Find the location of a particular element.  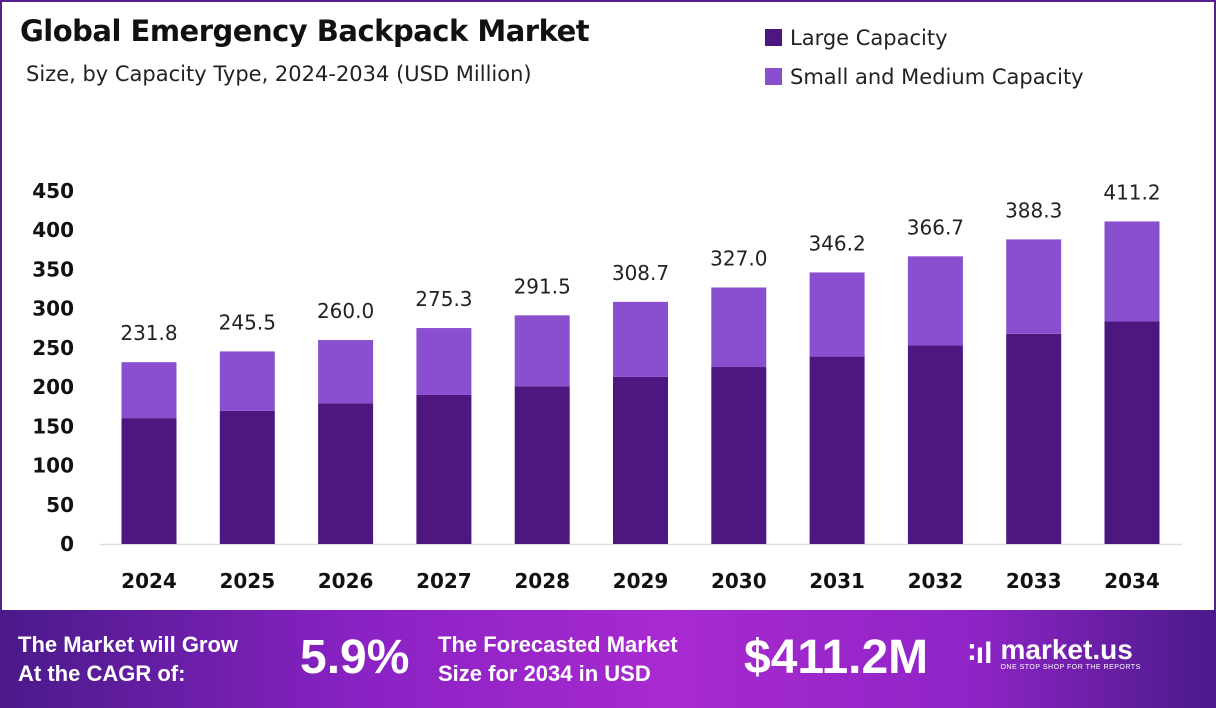

x-tick-label: 2031 is located at coordinates (837, 581).